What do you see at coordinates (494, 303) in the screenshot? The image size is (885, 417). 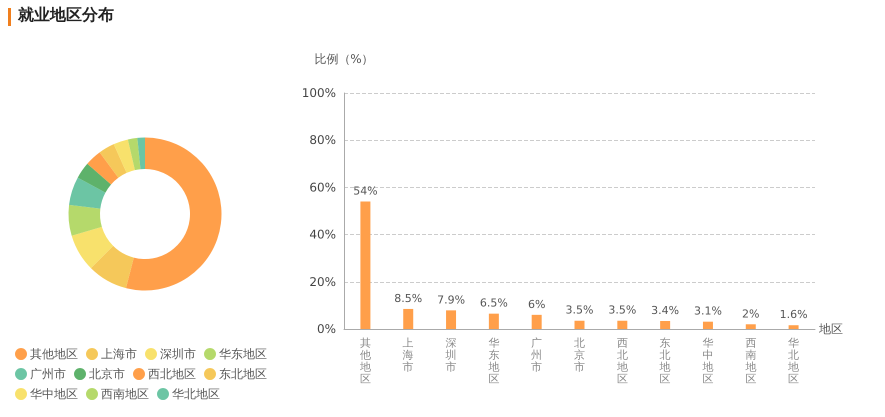 I see `data-label: 6.5%` at bounding box center [494, 303].